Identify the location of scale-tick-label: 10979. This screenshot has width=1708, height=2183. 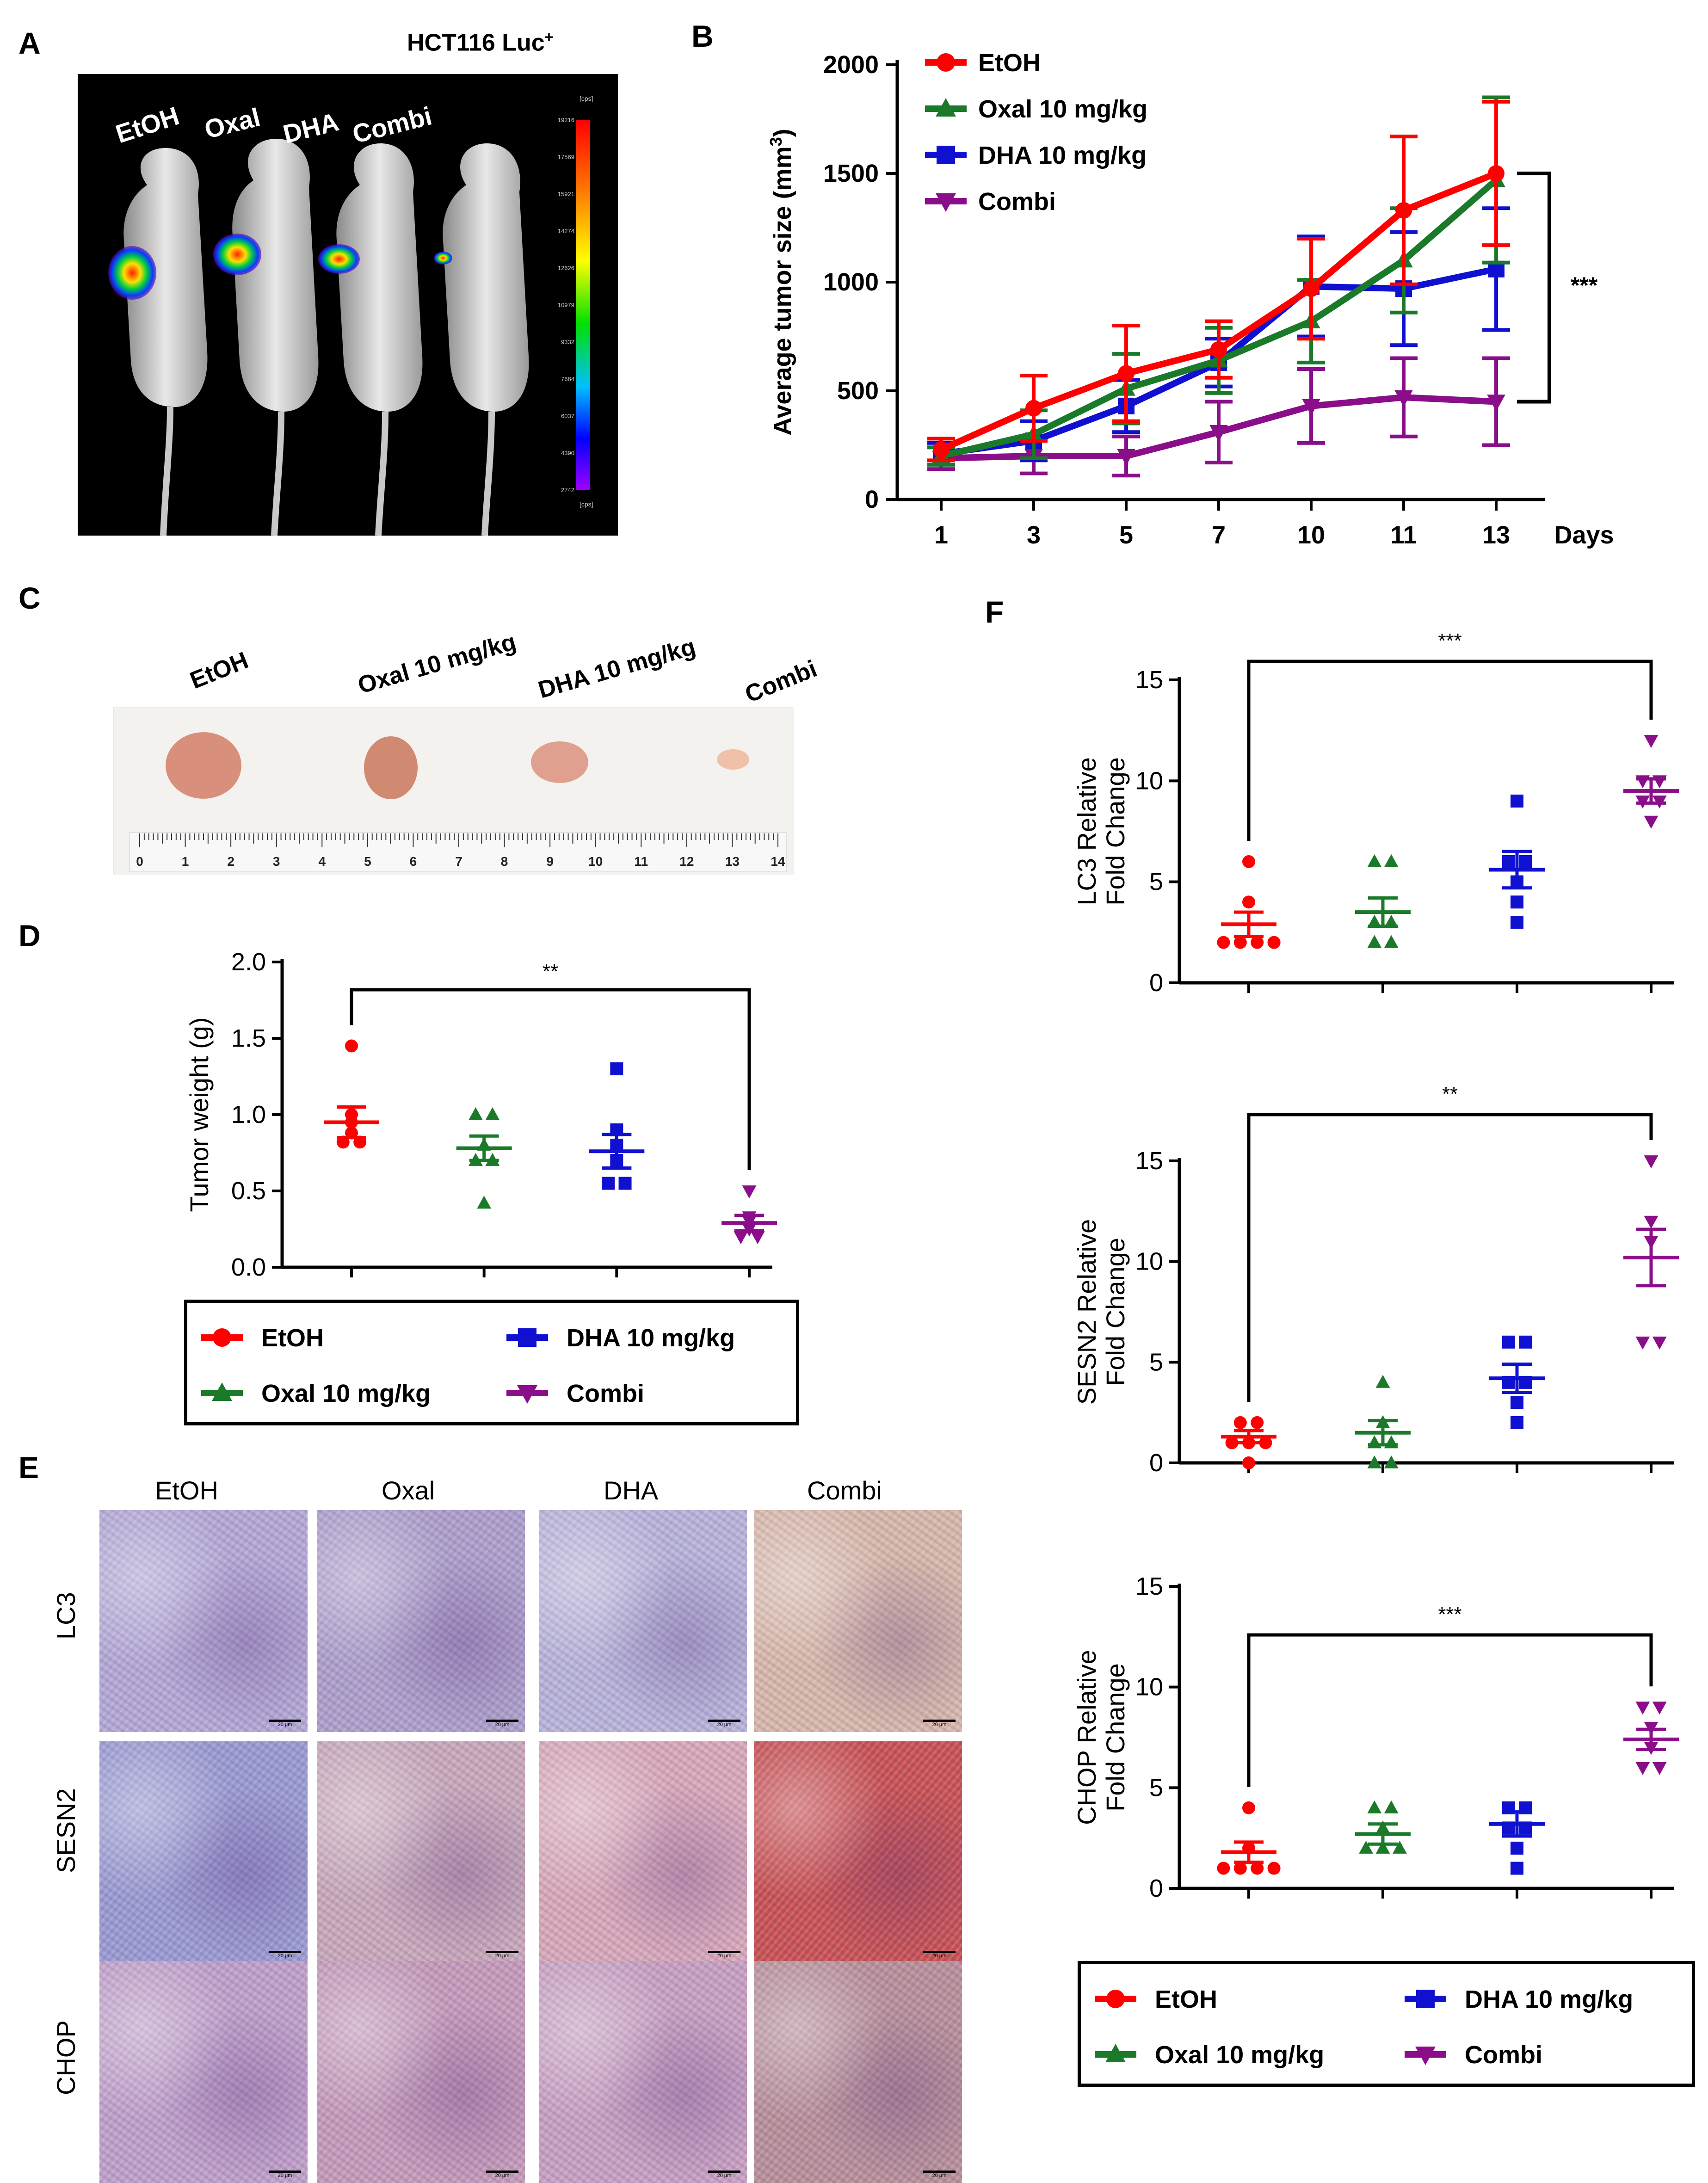
(566, 305).